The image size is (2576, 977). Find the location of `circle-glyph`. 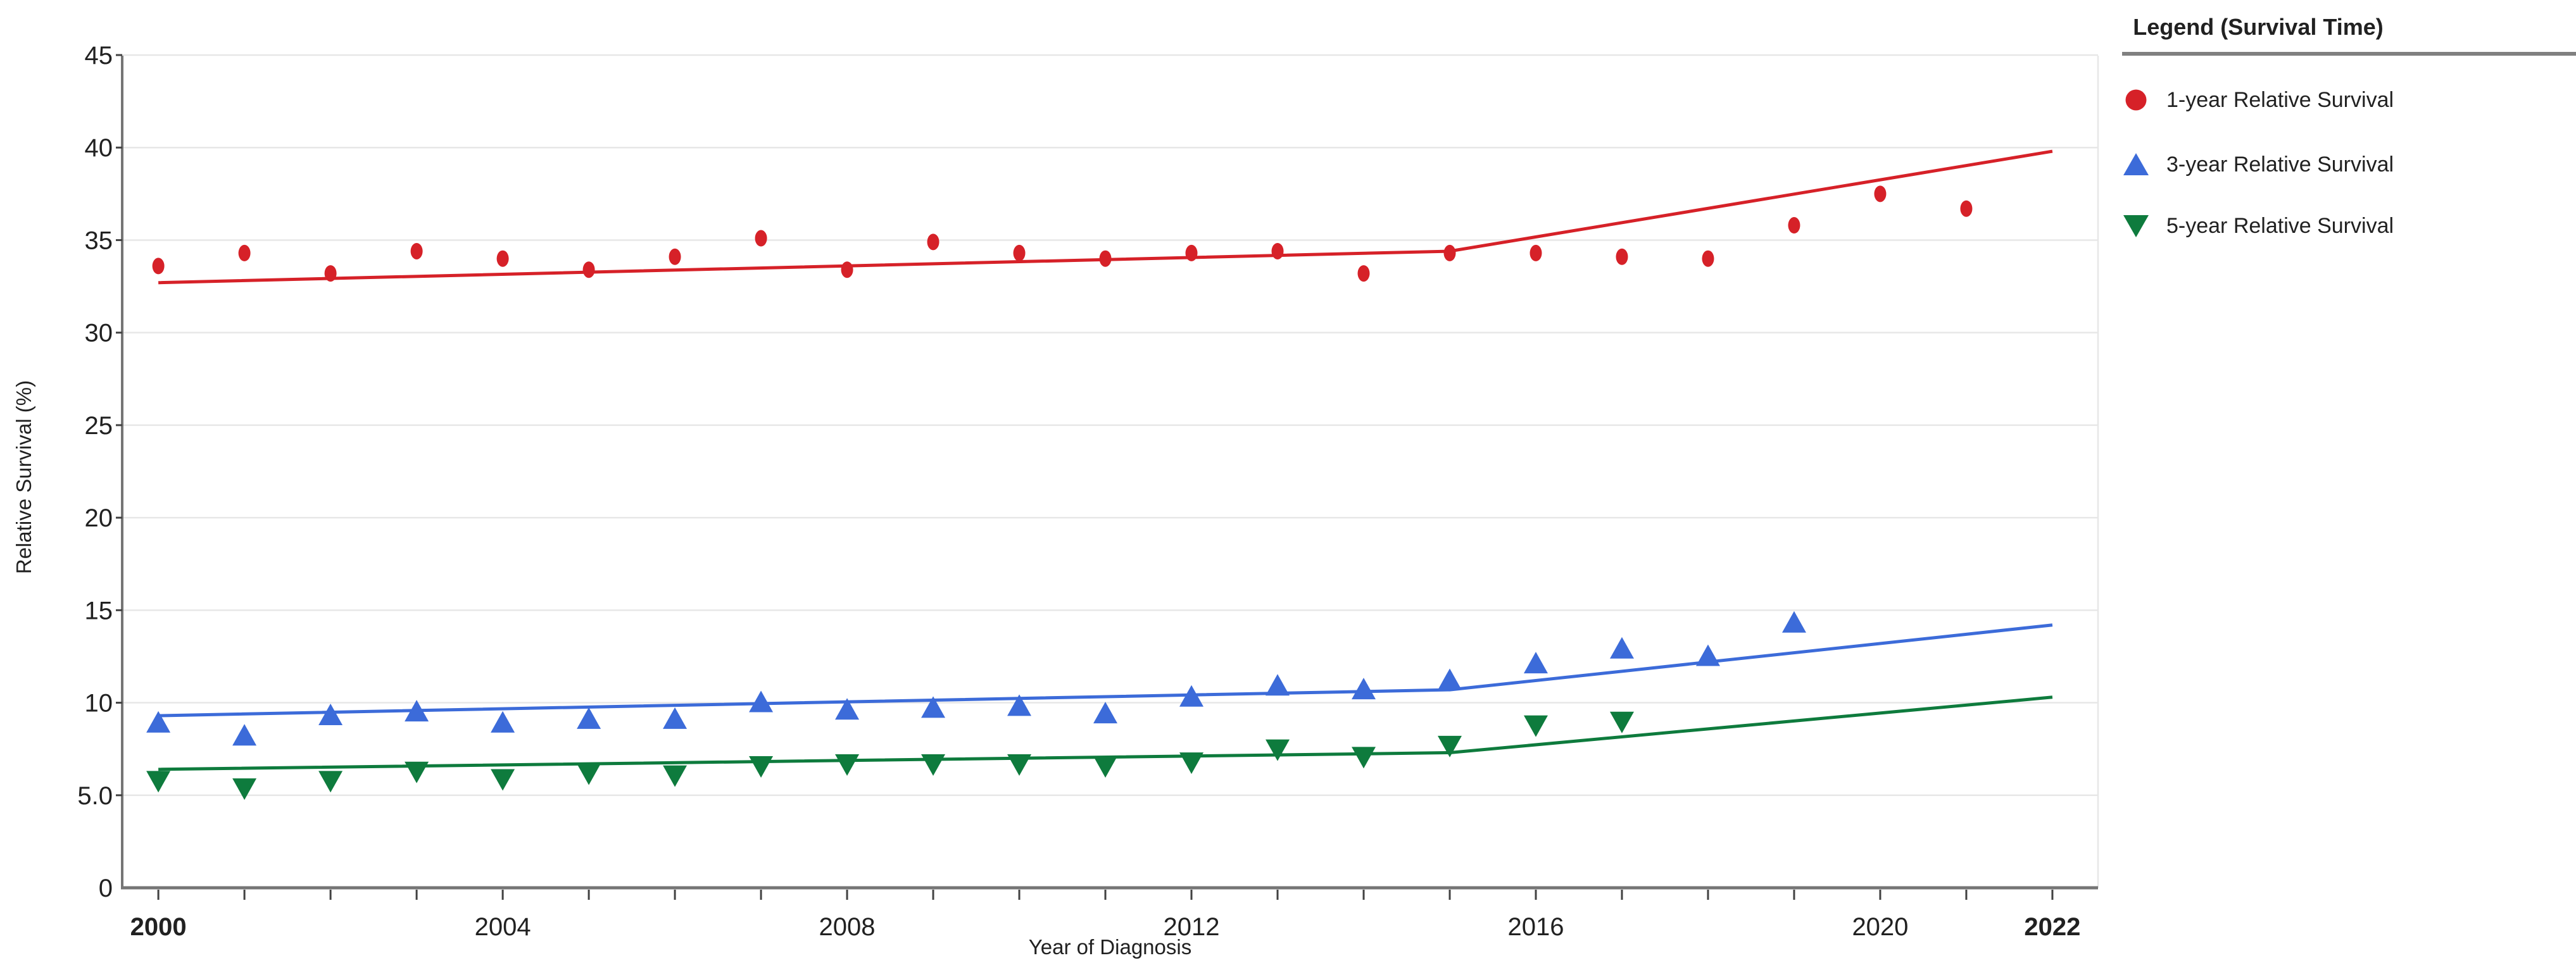

circle-glyph is located at coordinates (2136, 100).